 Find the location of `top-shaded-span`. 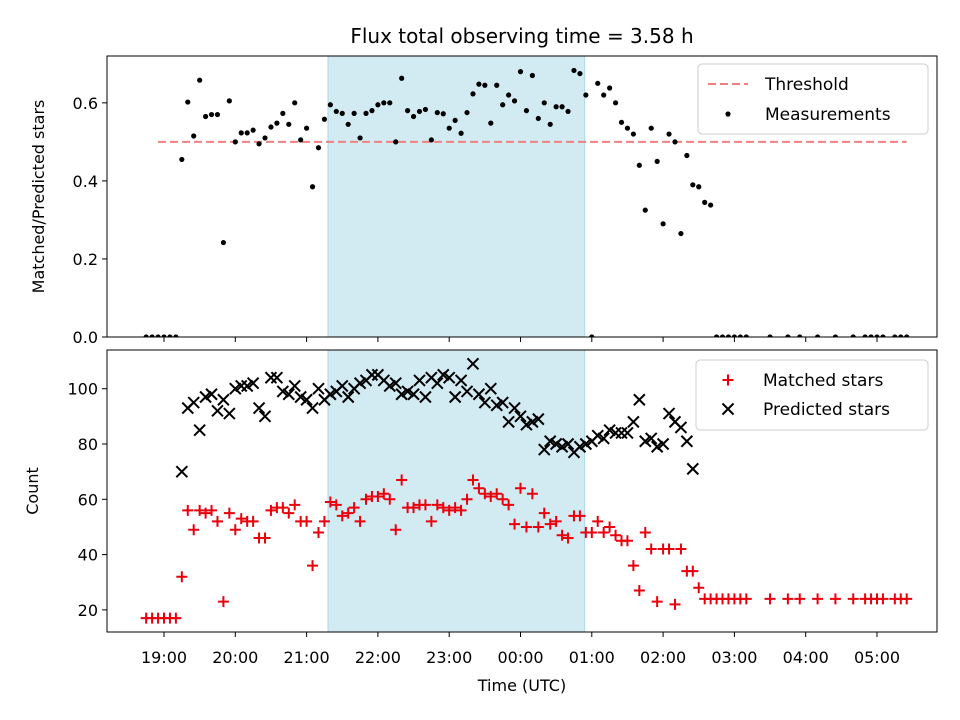

top-shaded-span is located at coordinates (456, 196).